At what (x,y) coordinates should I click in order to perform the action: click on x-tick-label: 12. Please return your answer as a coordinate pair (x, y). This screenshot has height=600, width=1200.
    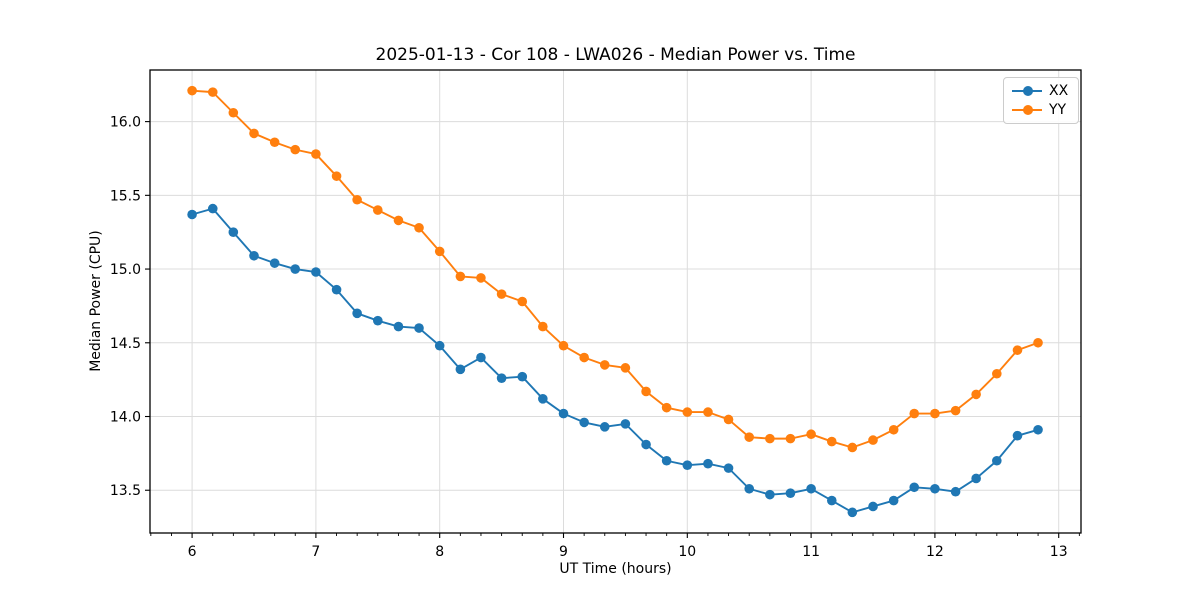
    Looking at the image, I should click on (935, 552).